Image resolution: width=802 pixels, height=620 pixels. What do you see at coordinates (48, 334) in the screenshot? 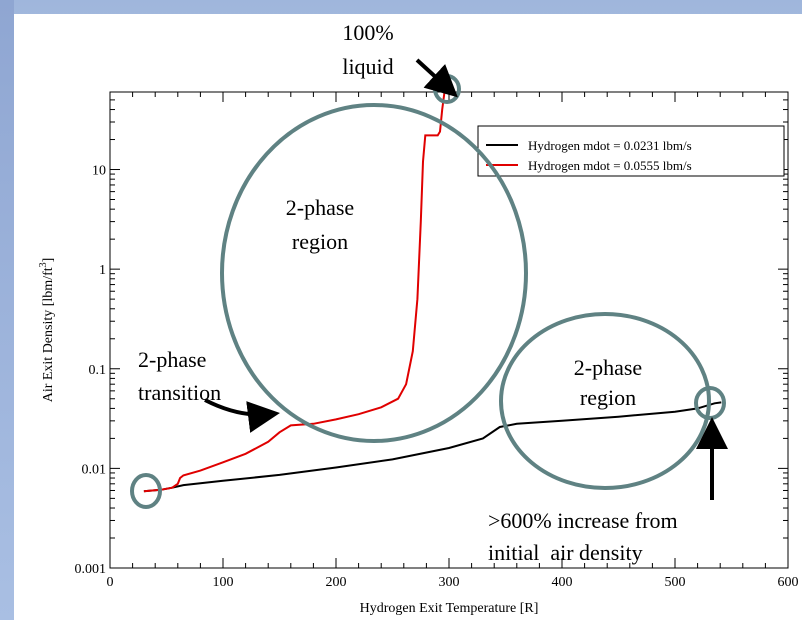
I see `y-axis-title-main: Air Exit Density [lbm/ft` at bounding box center [48, 334].